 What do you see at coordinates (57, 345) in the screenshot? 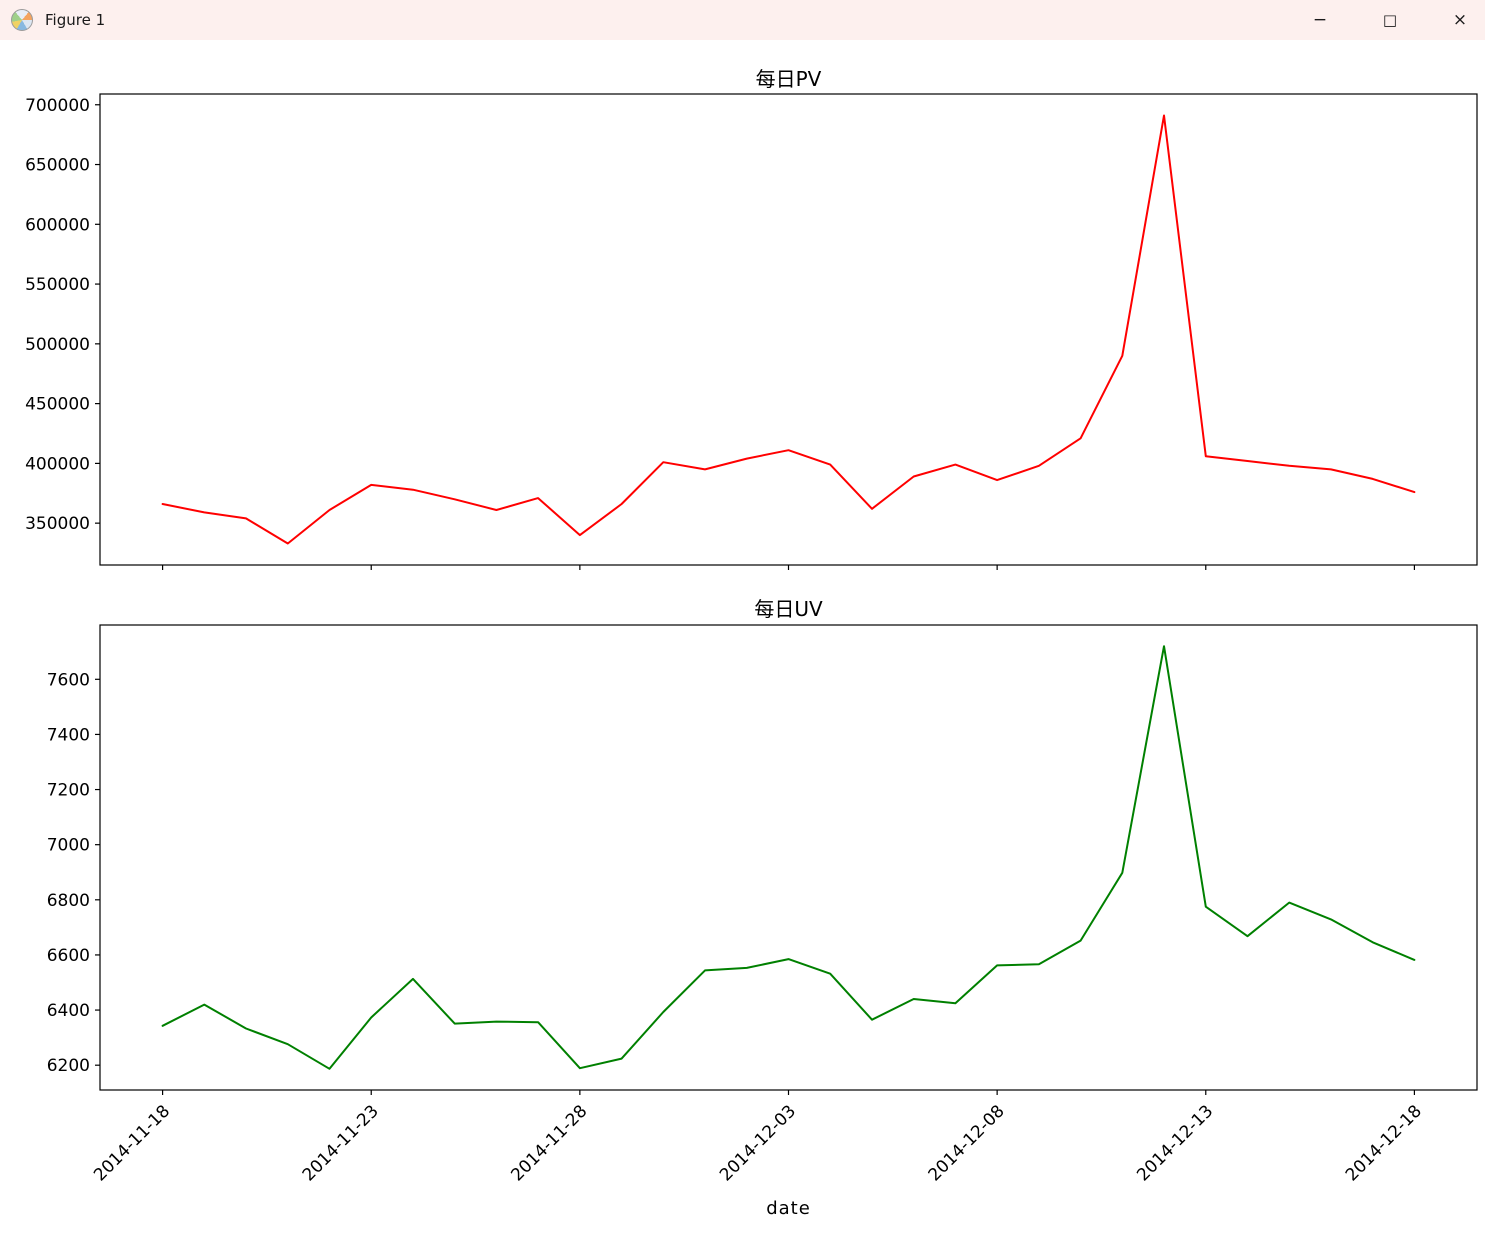
I see `y-tick-label: 500000` at bounding box center [57, 345].